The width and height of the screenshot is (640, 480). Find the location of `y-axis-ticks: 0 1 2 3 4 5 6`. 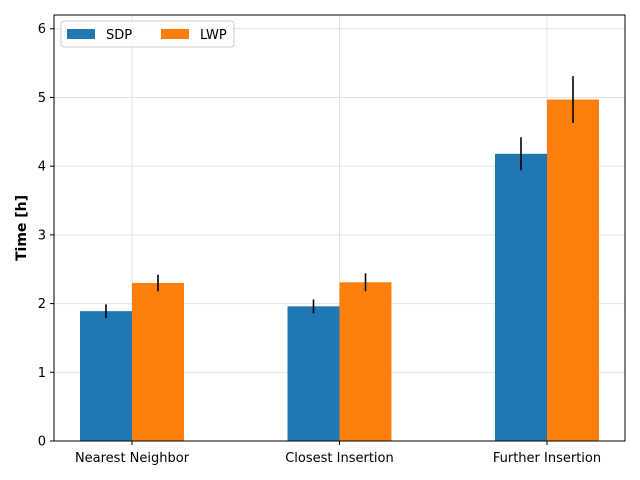

y-axis-ticks: 0 1 2 3 4 5 6 is located at coordinates (46, 236).